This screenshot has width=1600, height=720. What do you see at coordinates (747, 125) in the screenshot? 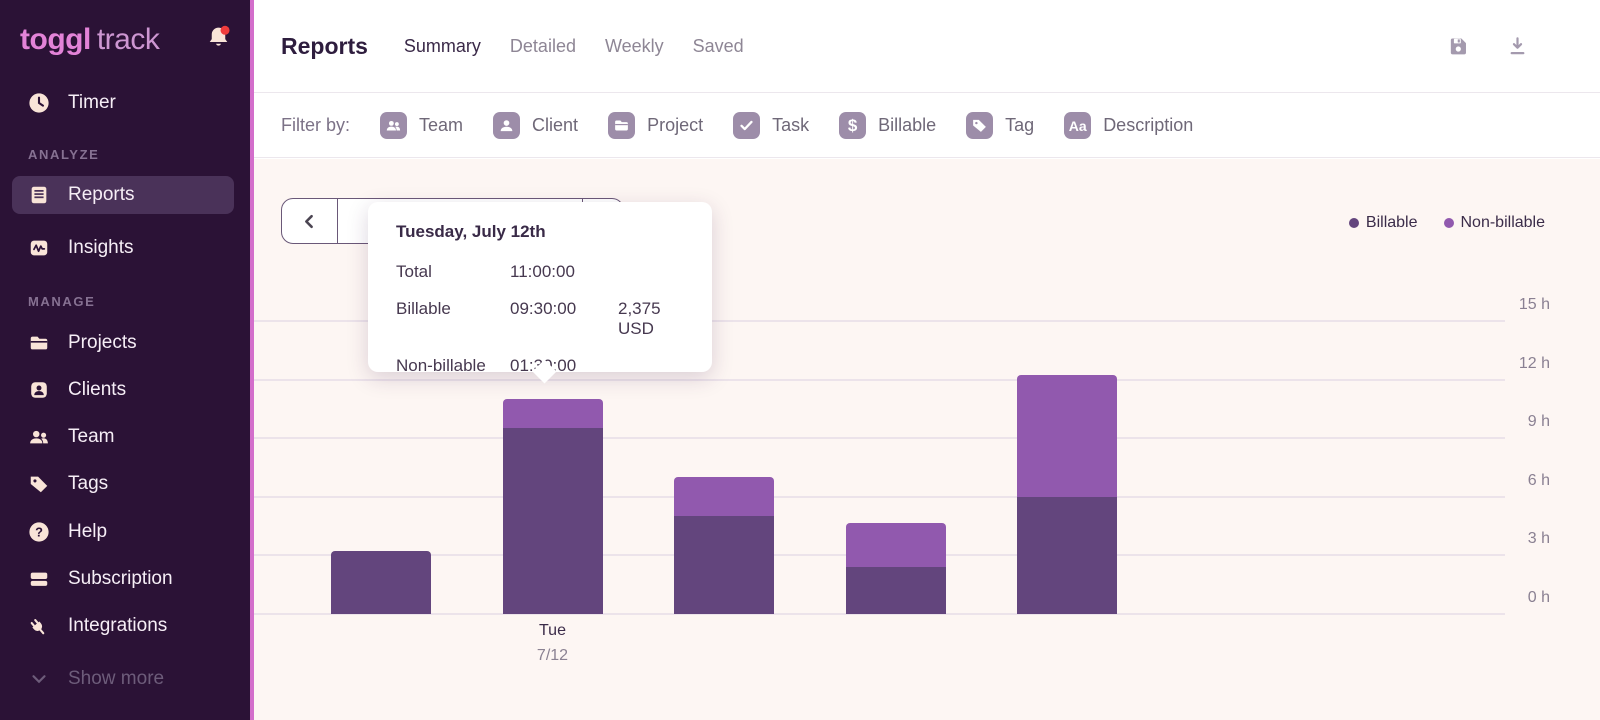
I see `task-check-icon` at bounding box center [747, 125].